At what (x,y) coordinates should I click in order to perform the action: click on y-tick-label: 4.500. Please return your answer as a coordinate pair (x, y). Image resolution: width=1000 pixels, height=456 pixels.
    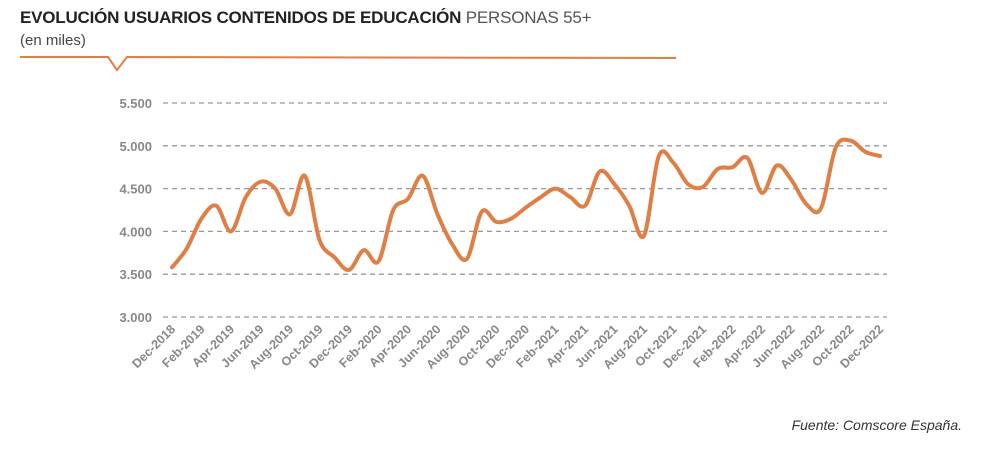
    Looking at the image, I should click on (135, 189).